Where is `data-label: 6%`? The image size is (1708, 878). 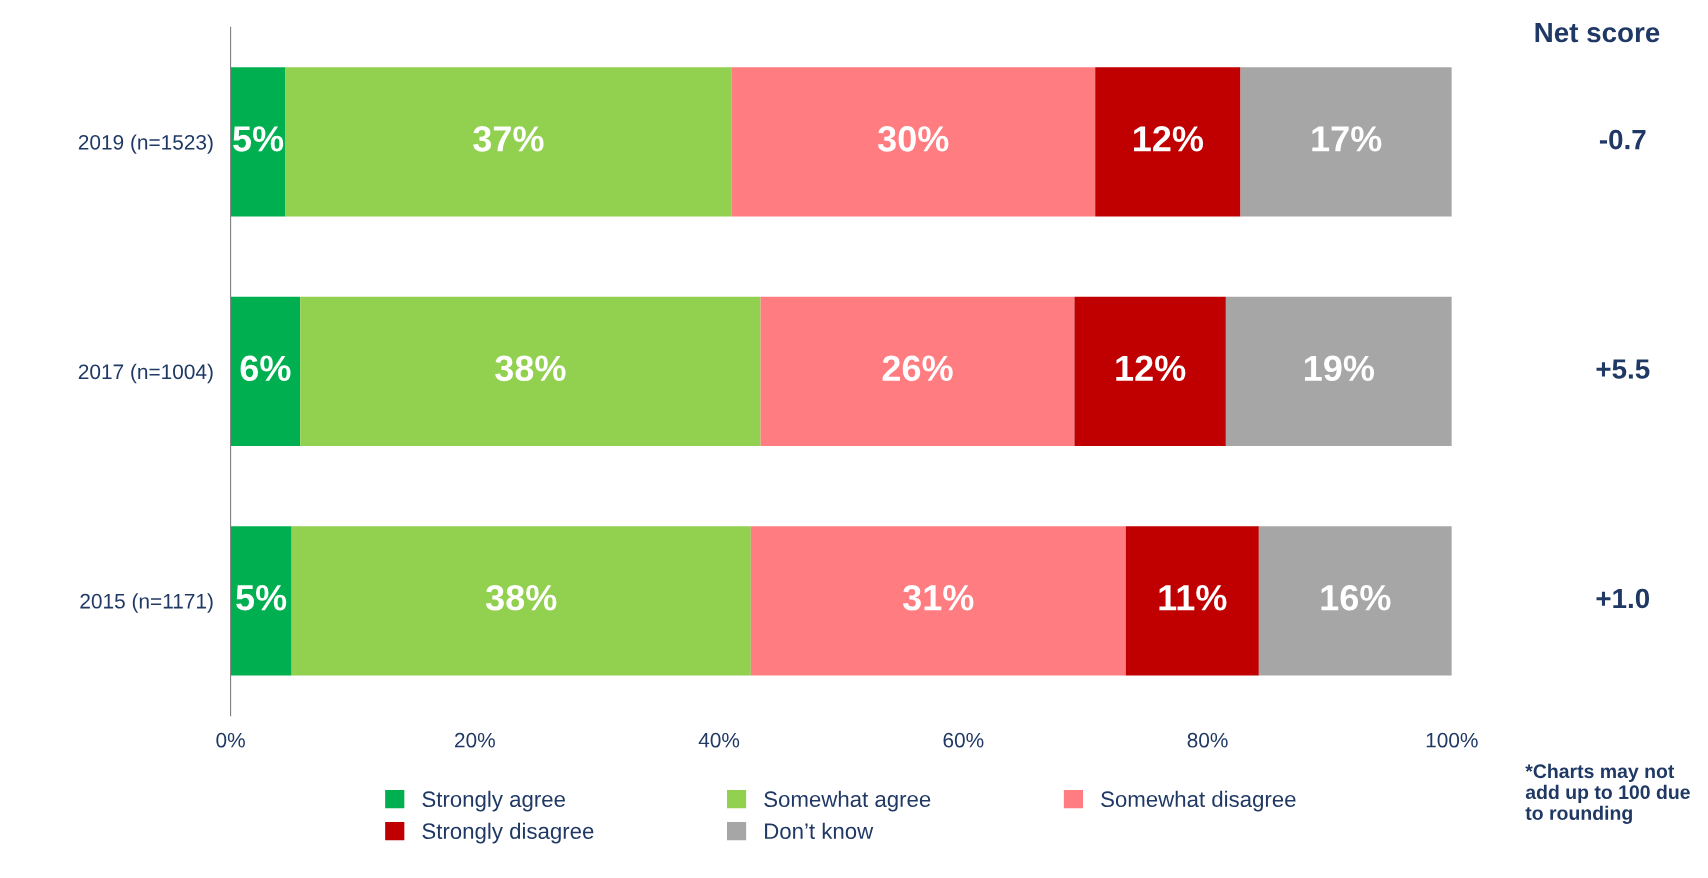
data-label: 6% is located at coordinates (265, 368).